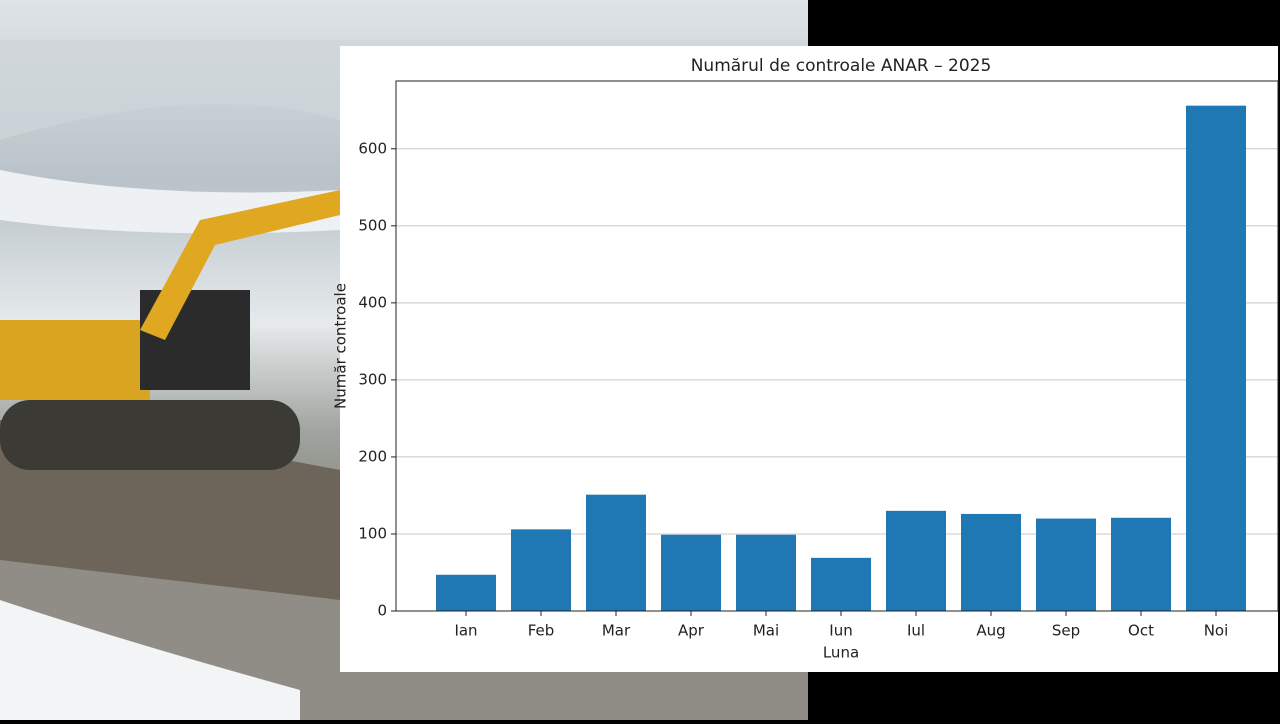 This screenshot has width=1280, height=724. I want to click on y-tick-label: 300, so click(372, 379).